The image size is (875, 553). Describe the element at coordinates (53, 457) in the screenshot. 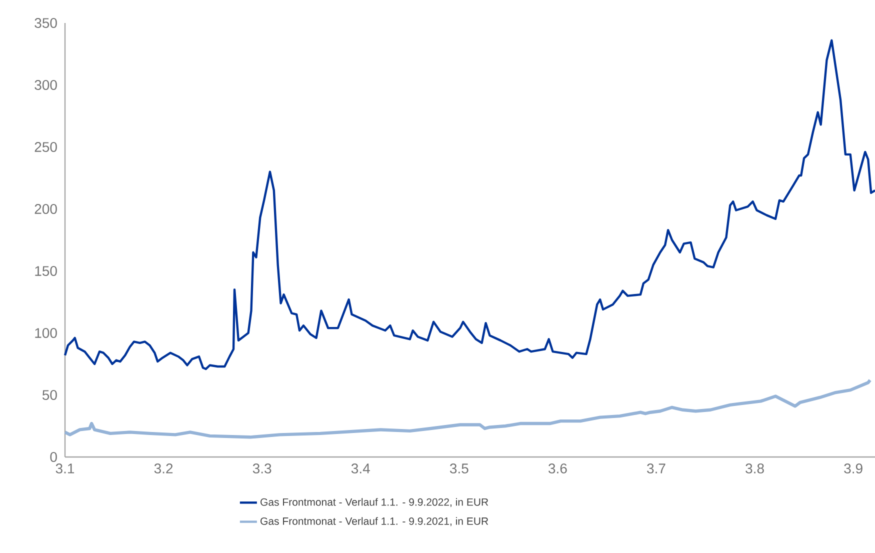

I see `y-tick-label: 0` at that location.